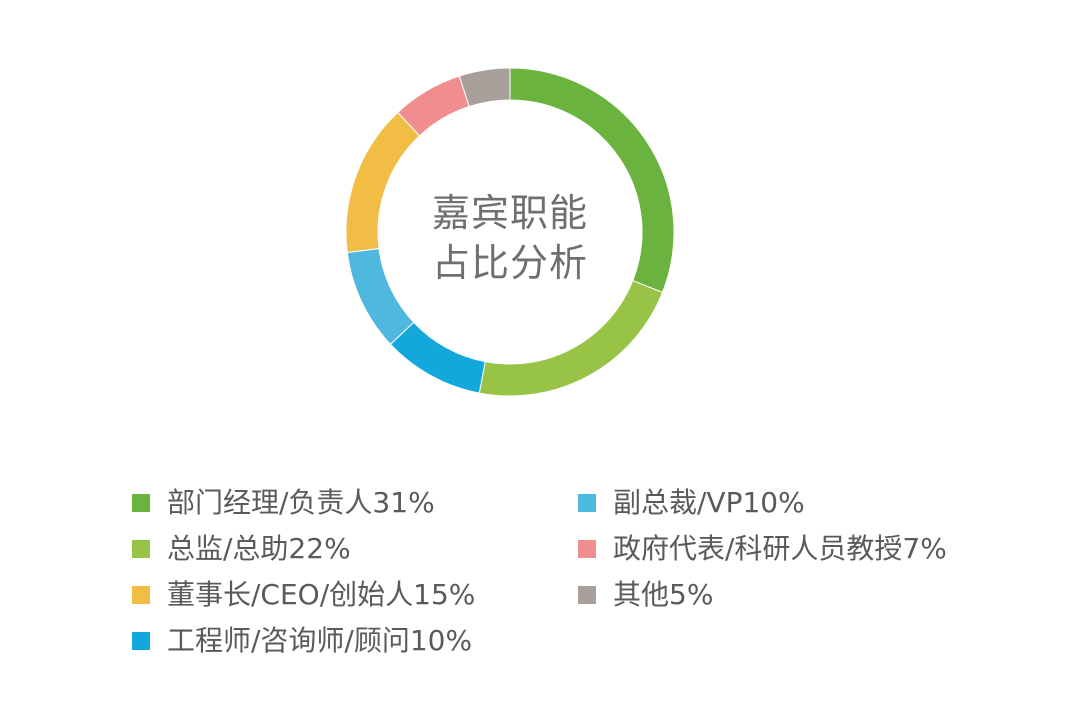  What do you see at coordinates (509, 213) in the screenshot?
I see `chart-title-line-1: 嘉宾职能` at bounding box center [509, 213].